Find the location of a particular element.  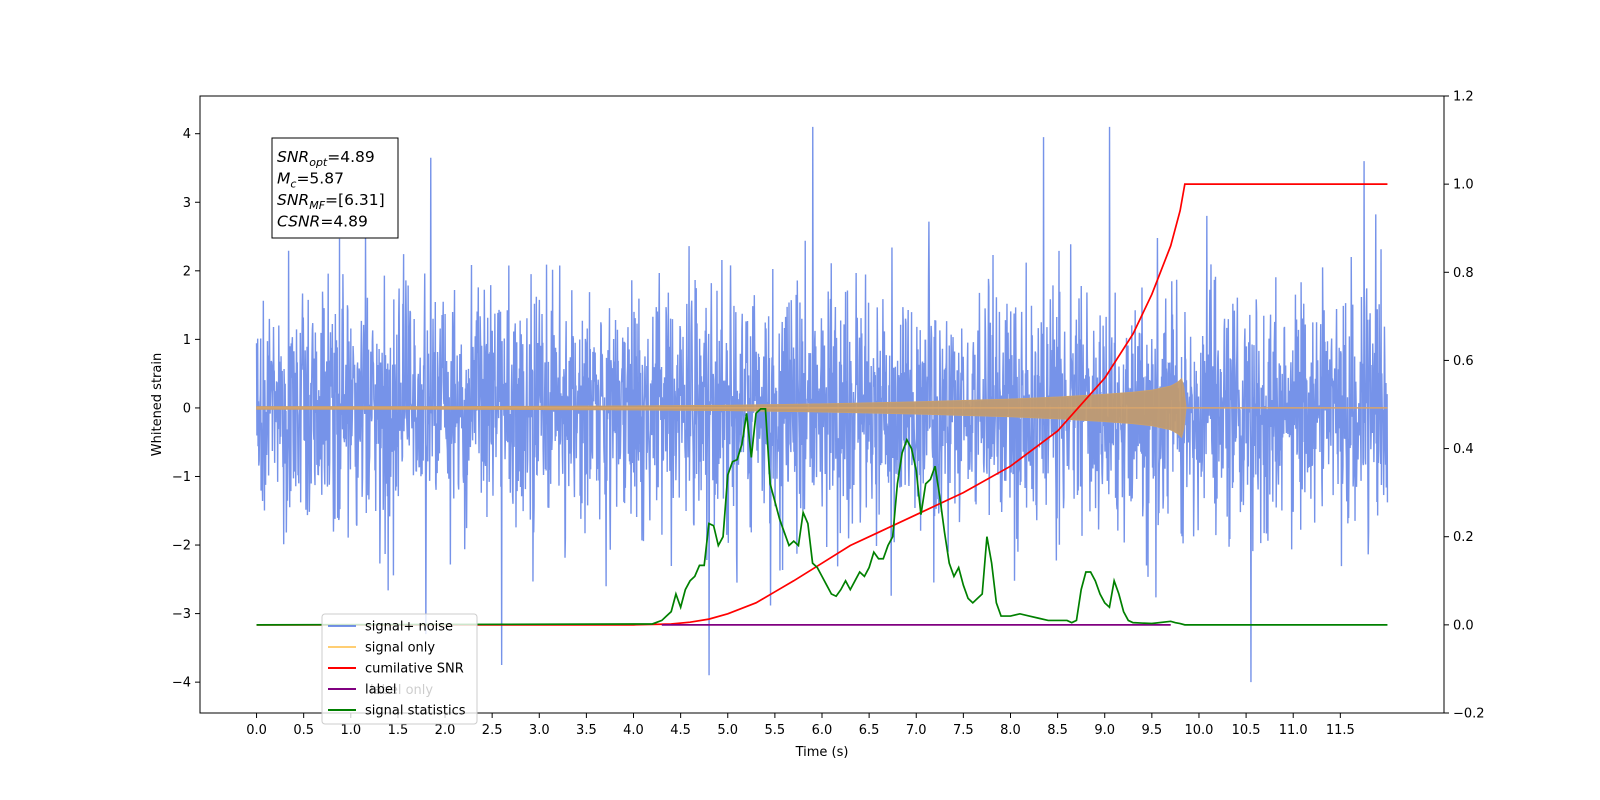

legend-entry-label: cumilative SNR is located at coordinates (414, 669).